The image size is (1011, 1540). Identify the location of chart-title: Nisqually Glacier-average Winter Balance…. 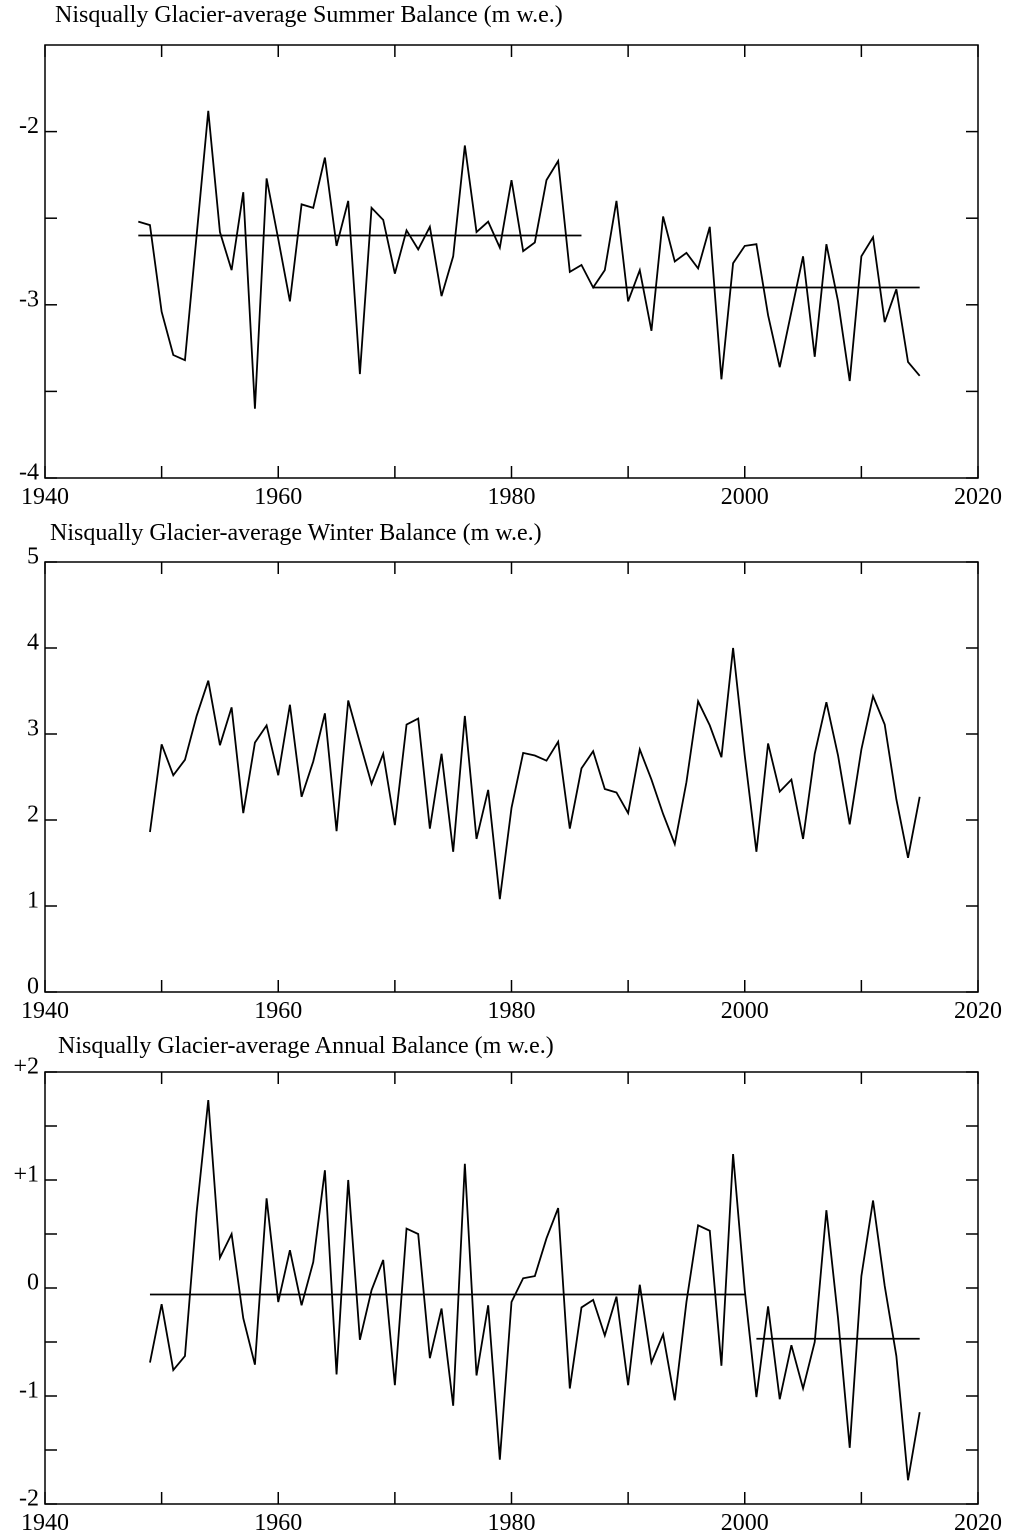
(296, 533).